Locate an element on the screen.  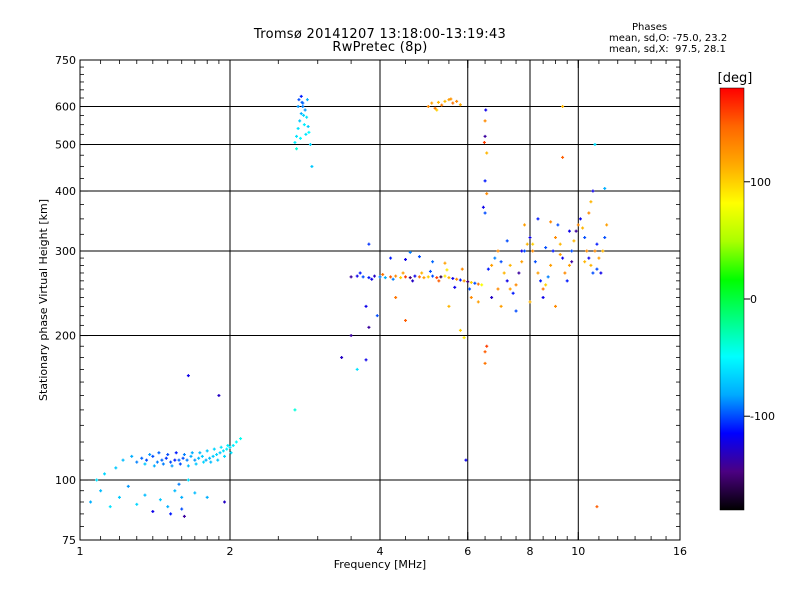
x-tick-label: 16 is located at coordinates (680, 551).